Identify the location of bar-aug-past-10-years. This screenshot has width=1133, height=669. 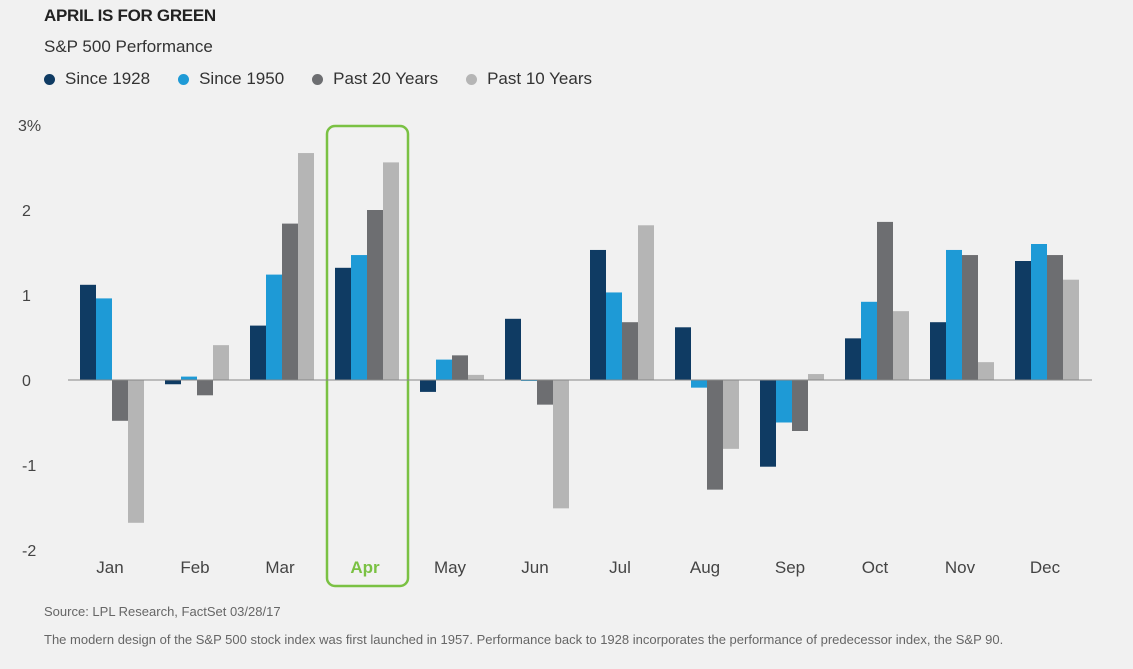
(731, 414).